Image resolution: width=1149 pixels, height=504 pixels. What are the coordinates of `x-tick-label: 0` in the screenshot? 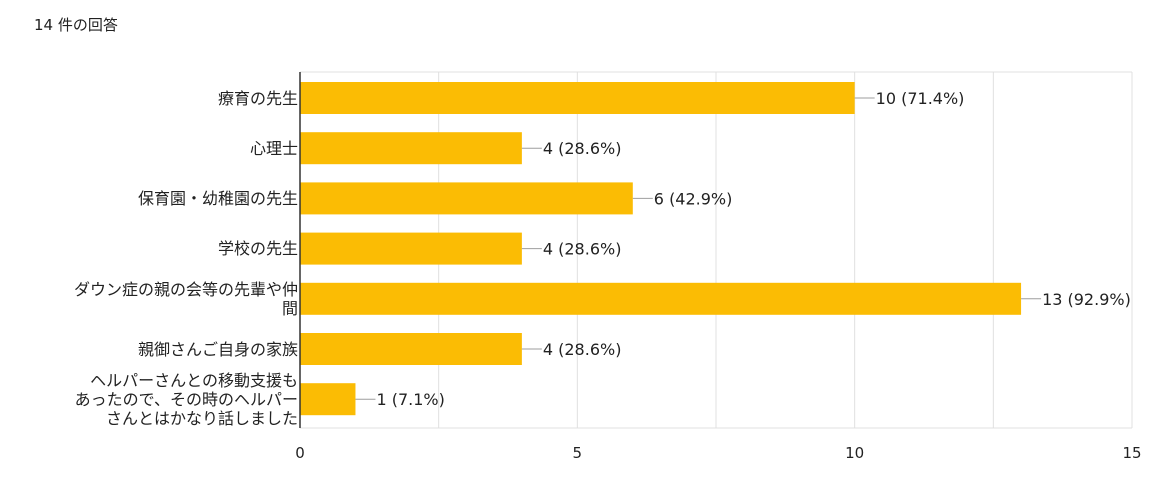 It's located at (300, 453).